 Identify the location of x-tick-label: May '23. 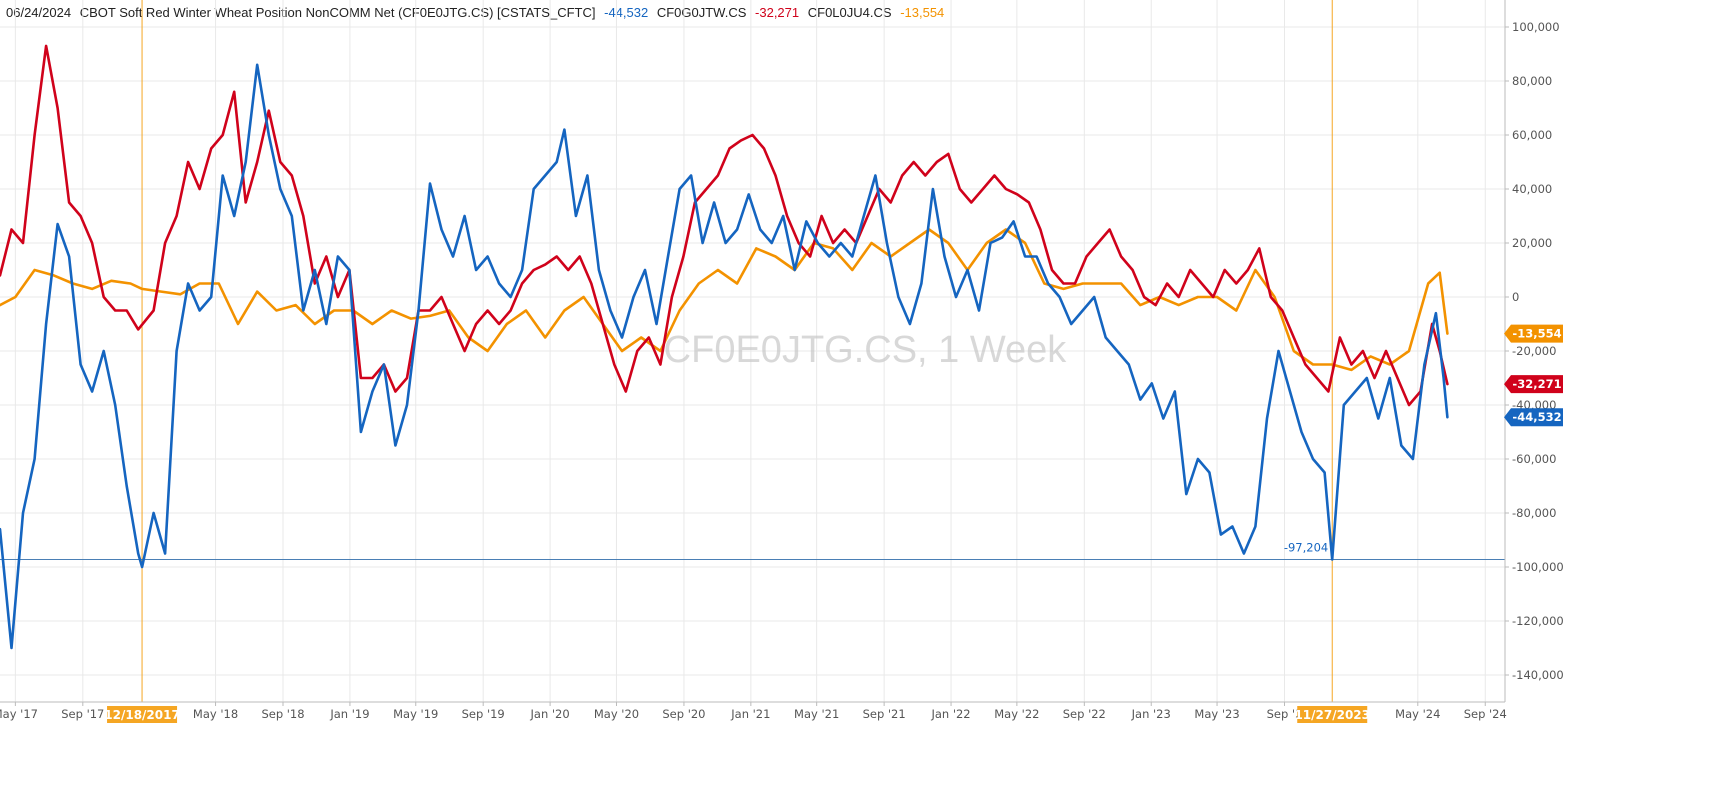
(1216, 714).